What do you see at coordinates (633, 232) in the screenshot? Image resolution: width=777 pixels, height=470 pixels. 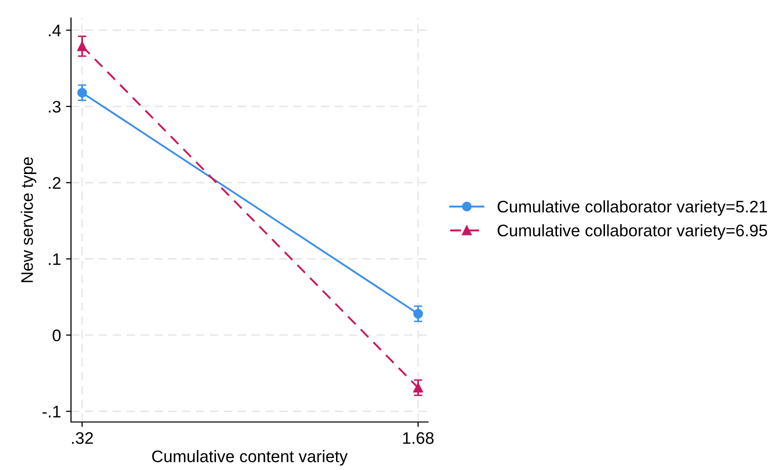 I see `legend-label: Cumulative collaborator variety=6.95` at bounding box center [633, 232].